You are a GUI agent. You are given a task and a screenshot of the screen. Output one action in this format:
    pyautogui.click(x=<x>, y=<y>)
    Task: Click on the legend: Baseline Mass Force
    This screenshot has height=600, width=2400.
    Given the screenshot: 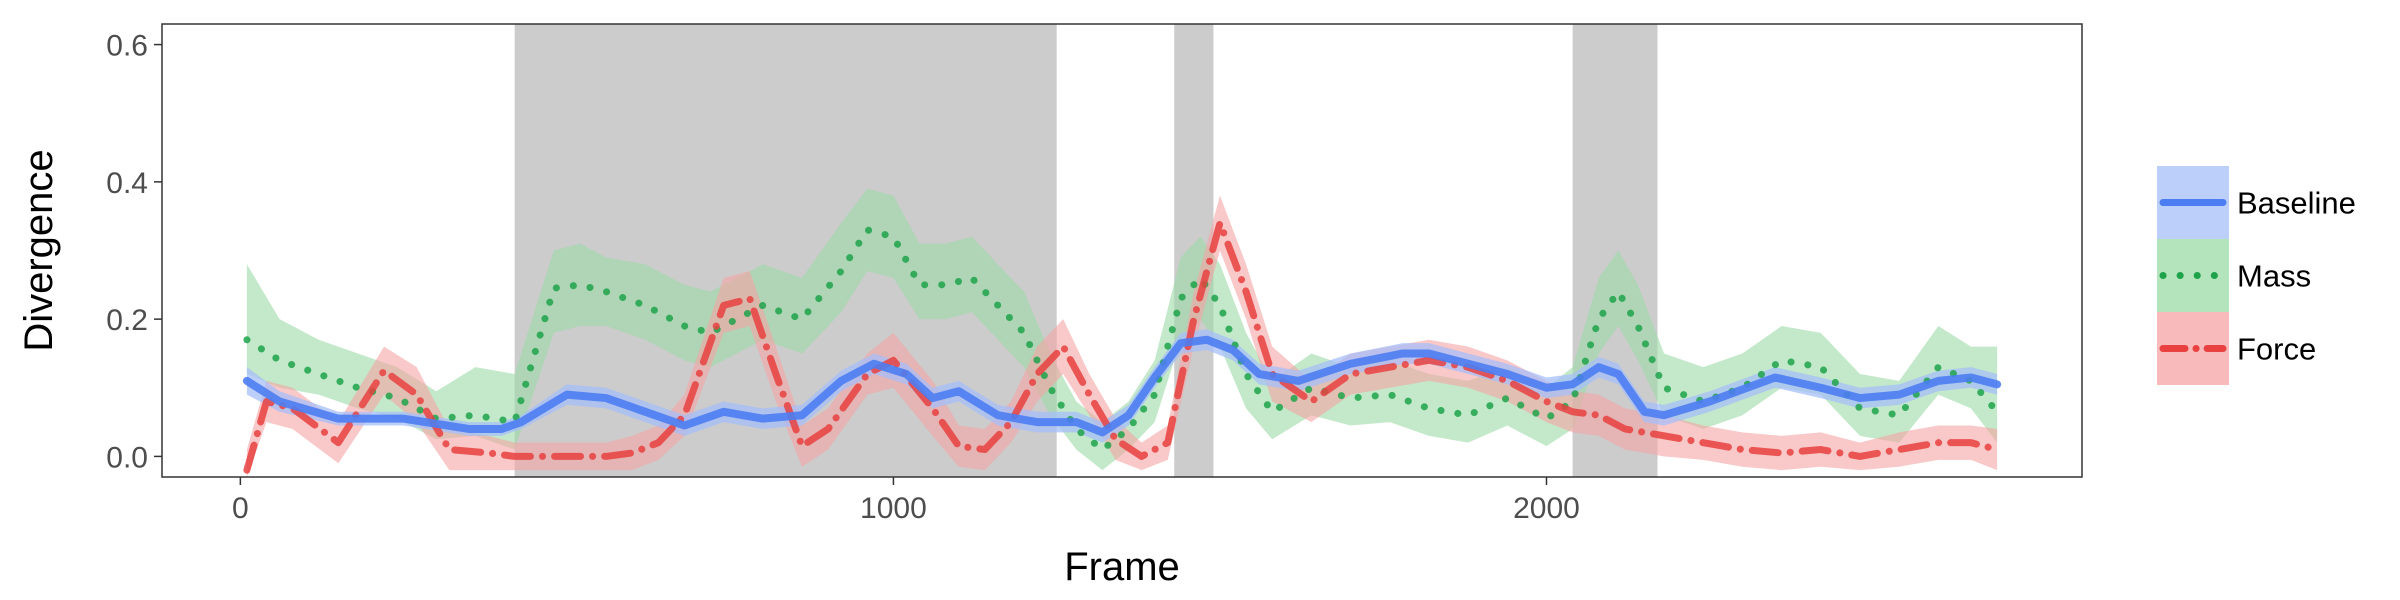 What is the action you would take?
    pyautogui.click(x=2256, y=275)
    